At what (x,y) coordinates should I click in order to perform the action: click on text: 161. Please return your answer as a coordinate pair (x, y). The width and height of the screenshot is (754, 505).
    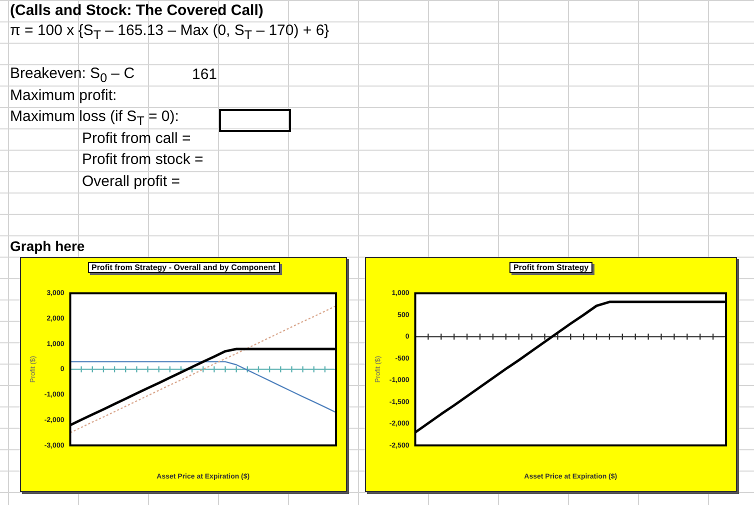
    Looking at the image, I should click on (205, 75).